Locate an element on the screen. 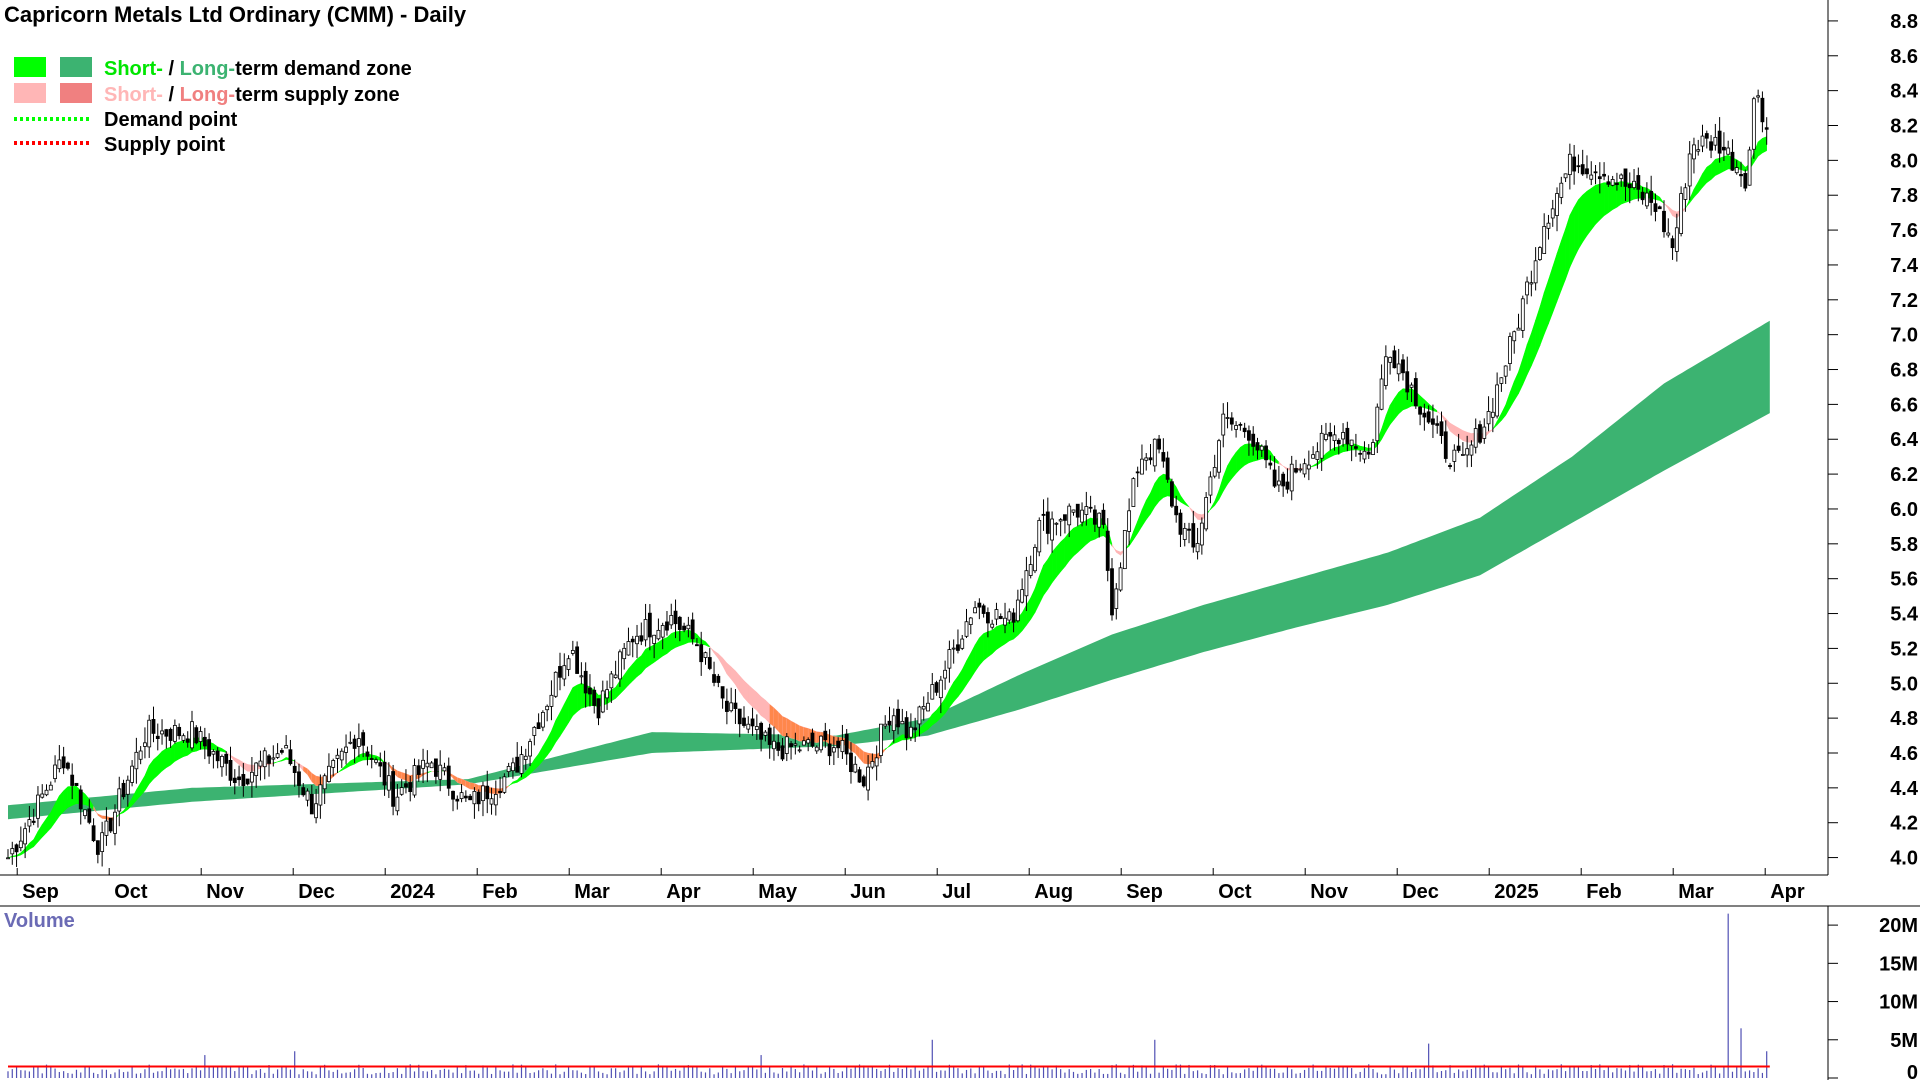 The height and width of the screenshot is (1085, 1920). time-tick-label: 2025 is located at coordinates (1516, 892).